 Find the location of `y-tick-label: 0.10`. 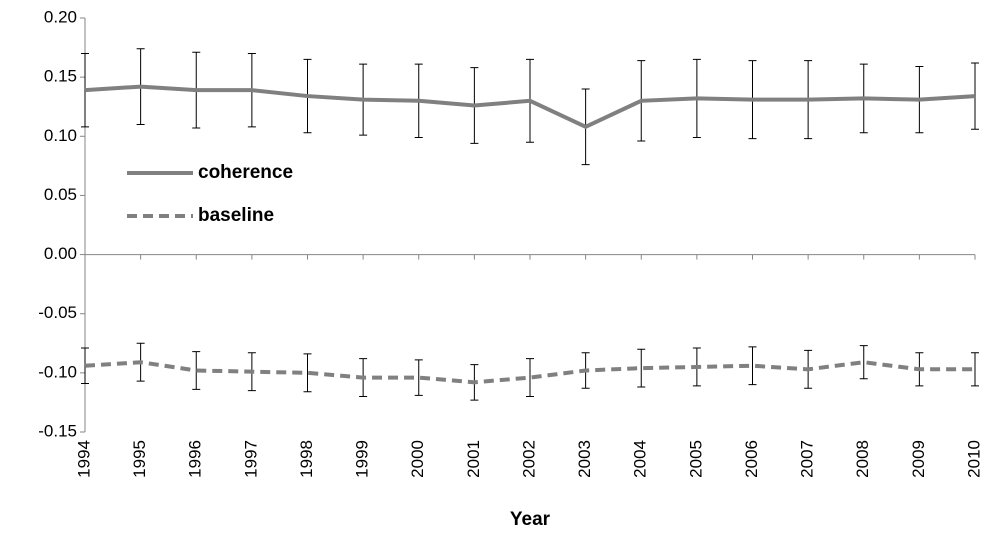

y-tick-label: 0.10 is located at coordinates (60, 135).